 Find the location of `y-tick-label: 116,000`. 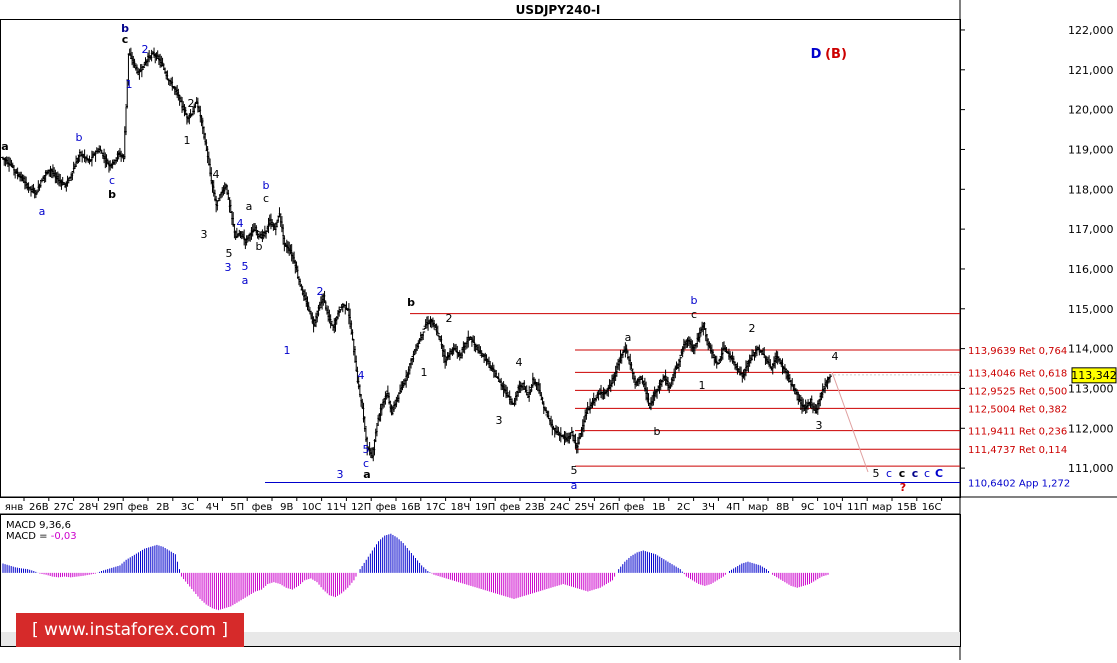

y-tick-label: 116,000 is located at coordinates (1091, 269).